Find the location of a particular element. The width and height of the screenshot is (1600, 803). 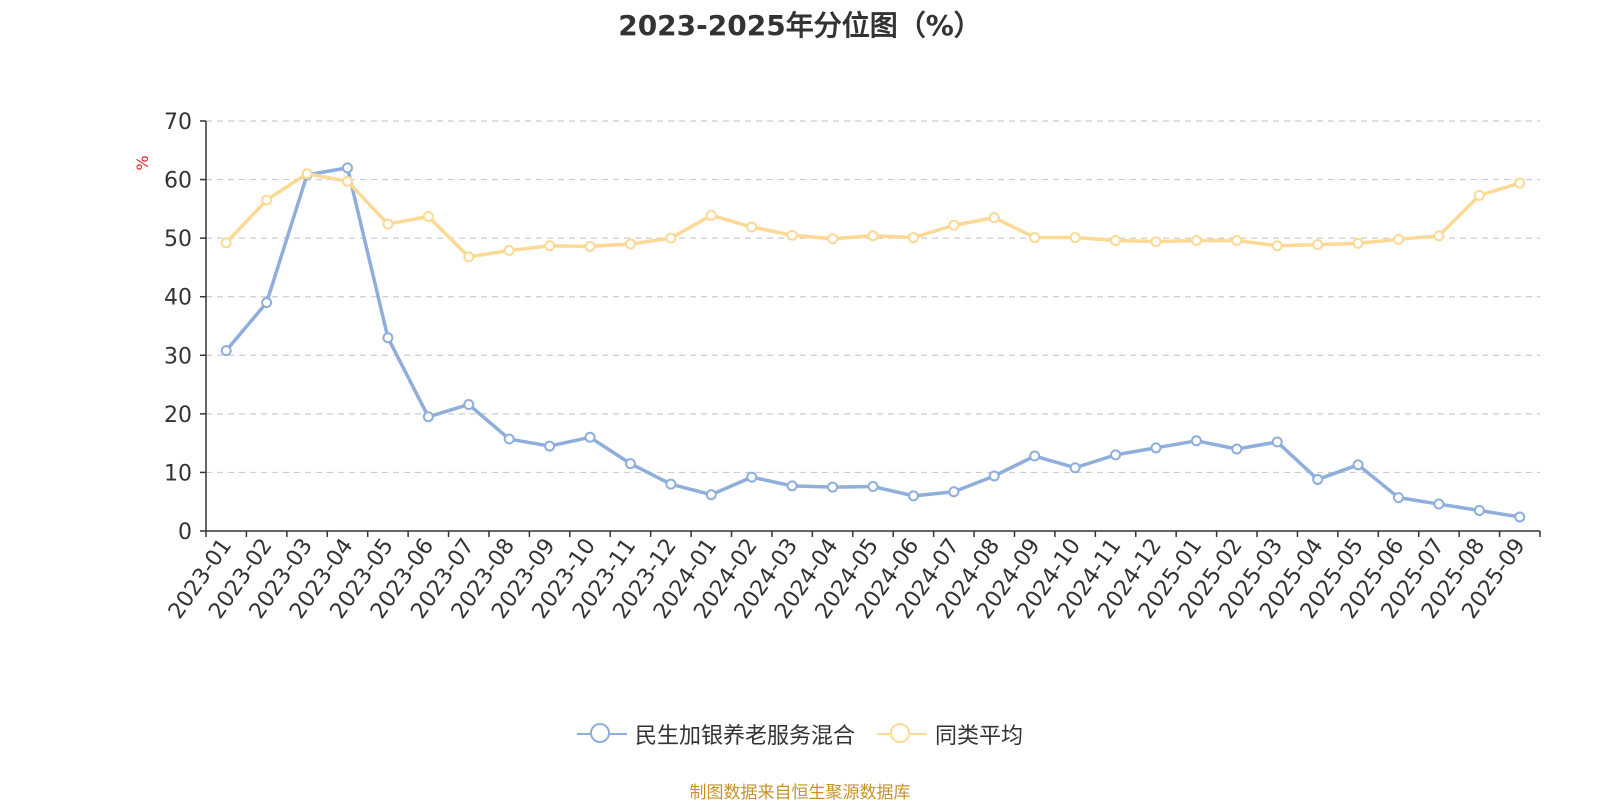

y-tick-label: 10 is located at coordinates (178, 473).